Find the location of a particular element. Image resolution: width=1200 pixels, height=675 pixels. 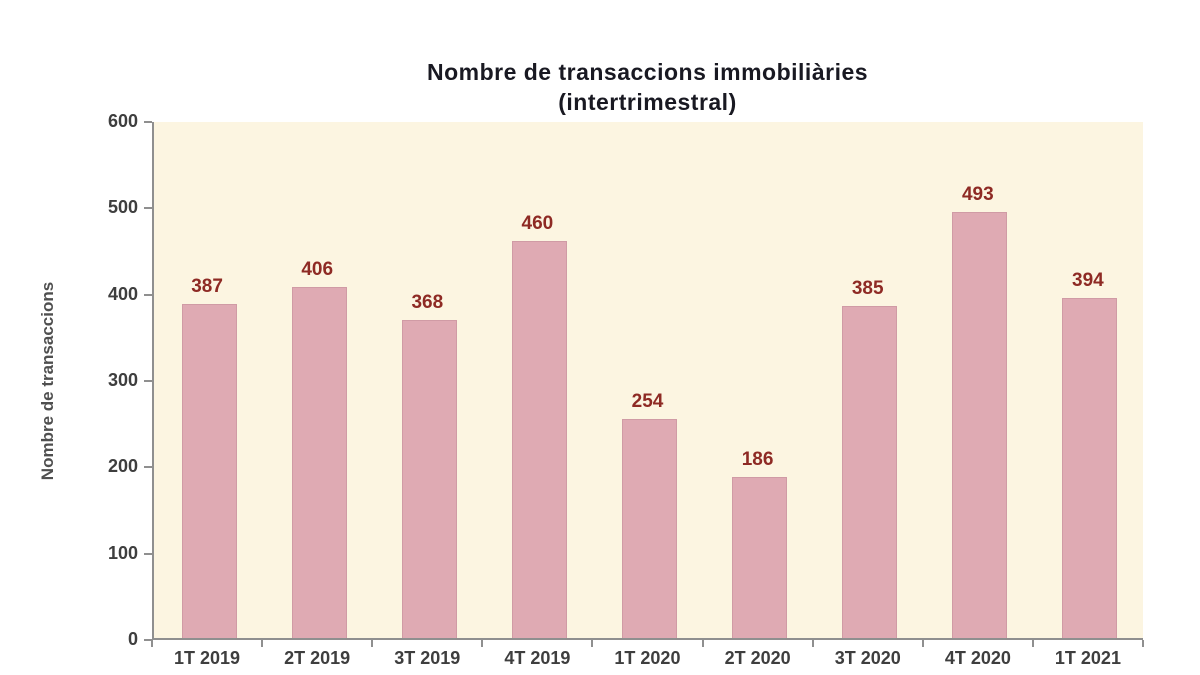

x-tick-label: 3T 2020 is located at coordinates (867, 658).